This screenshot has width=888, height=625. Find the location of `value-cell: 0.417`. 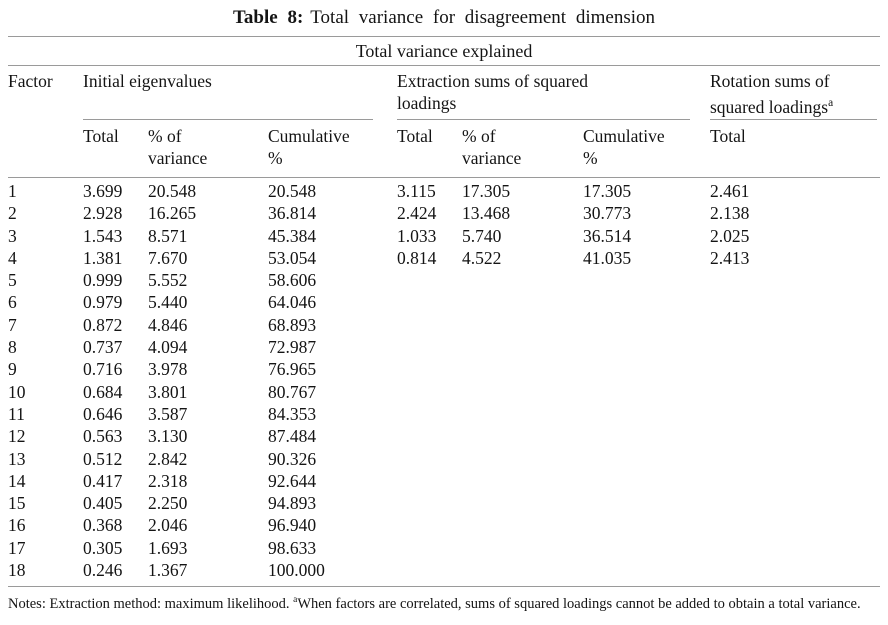

value-cell: 0.417 is located at coordinates (103, 480).